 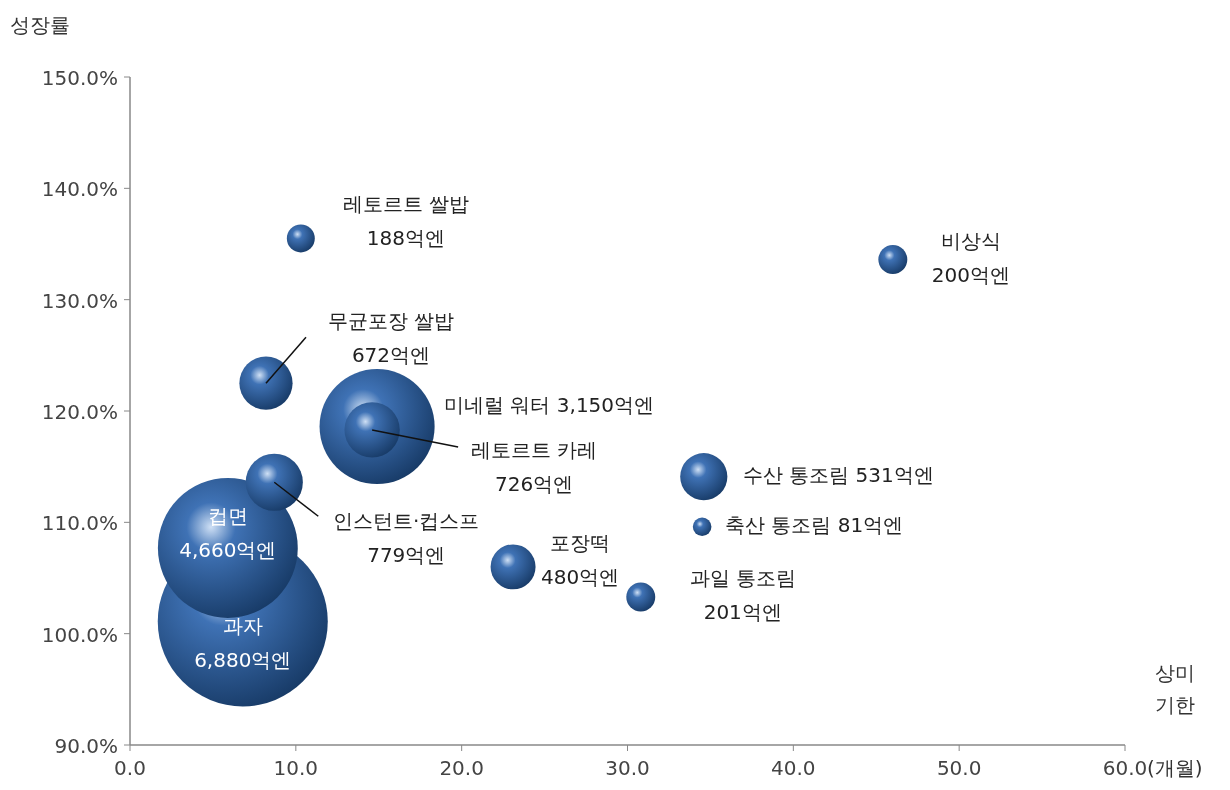 What do you see at coordinates (970, 258) in the screenshot?
I see `annotation: 비상식 200억엔` at bounding box center [970, 258].